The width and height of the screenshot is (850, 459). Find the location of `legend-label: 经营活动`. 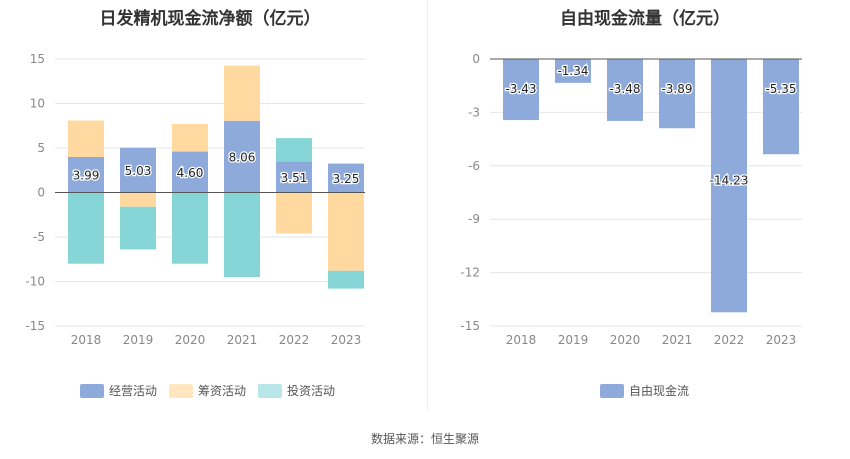

legend-label: 经营活动 is located at coordinates (133, 391).